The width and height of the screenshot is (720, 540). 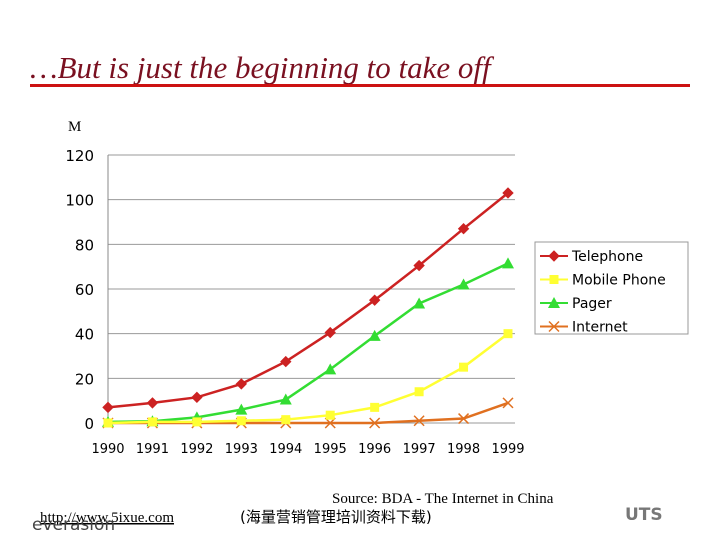 I want to click on y-tick-label: 60, so click(x=84, y=290).